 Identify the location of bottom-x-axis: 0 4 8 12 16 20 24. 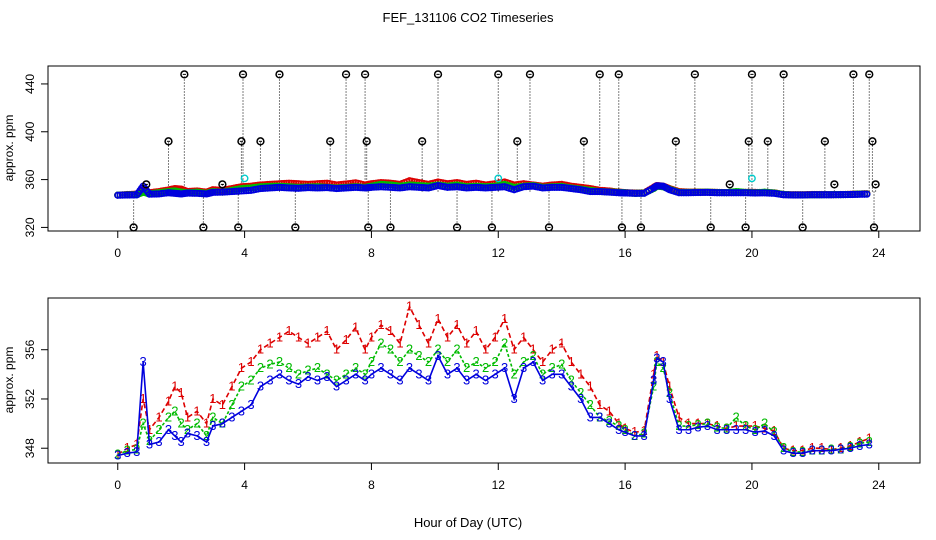
(500, 477).